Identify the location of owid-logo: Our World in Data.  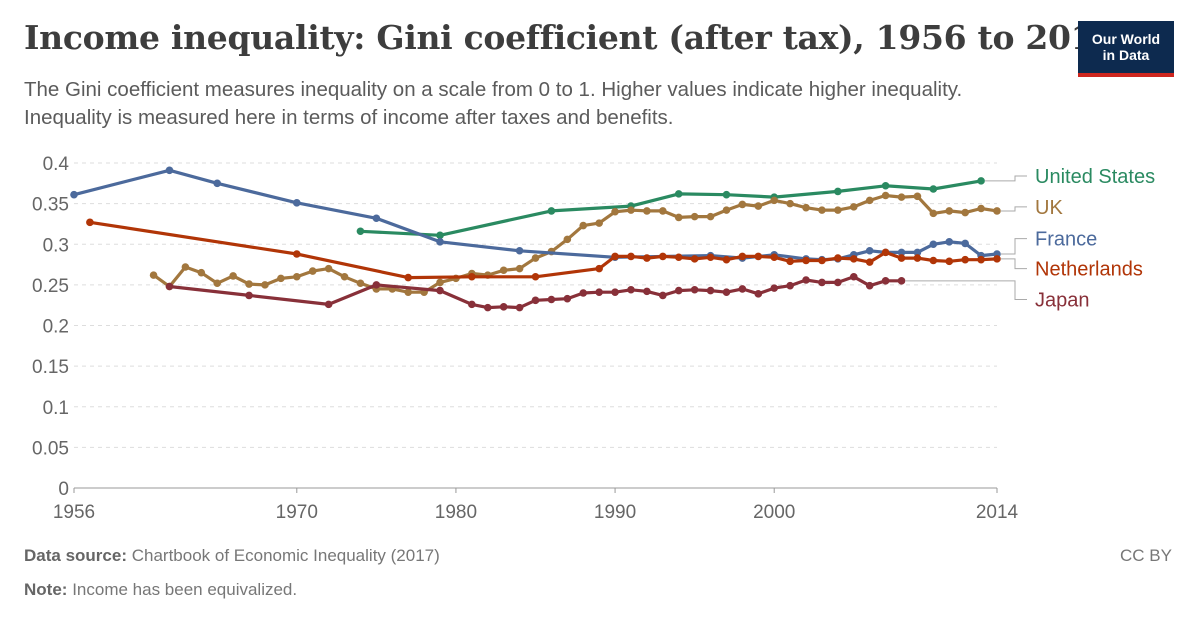
(1126, 49).